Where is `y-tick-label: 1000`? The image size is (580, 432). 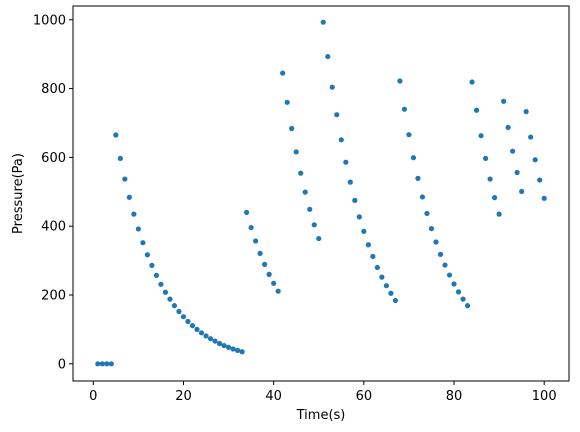
y-tick-label: 1000 is located at coordinates (49, 20).